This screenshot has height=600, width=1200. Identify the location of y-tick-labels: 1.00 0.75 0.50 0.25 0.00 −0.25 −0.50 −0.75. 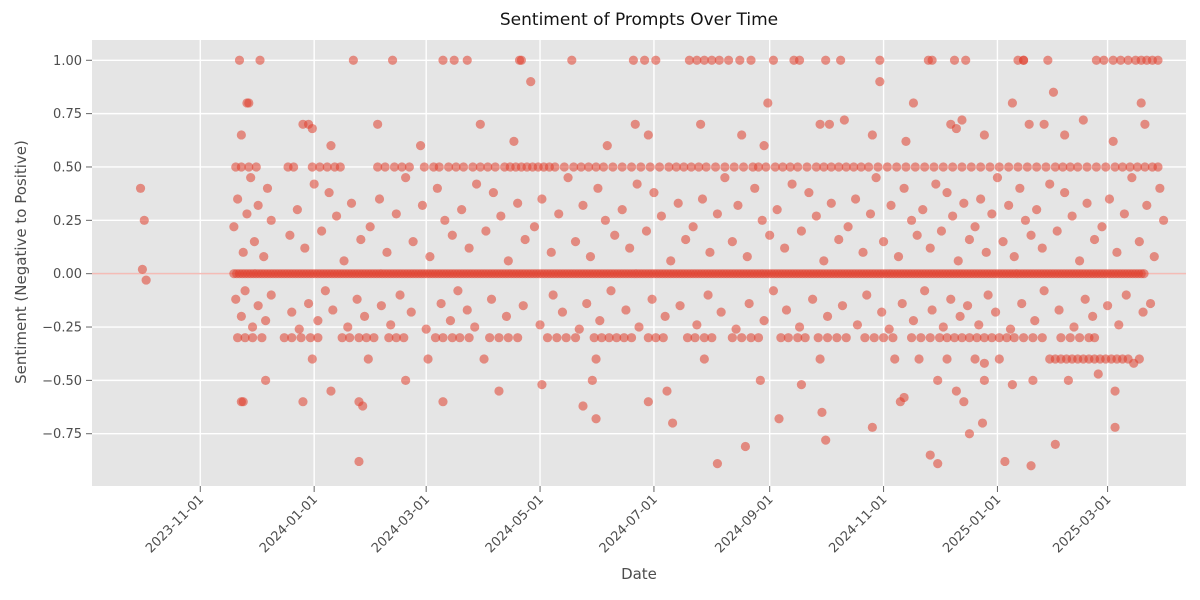
(62, 248).